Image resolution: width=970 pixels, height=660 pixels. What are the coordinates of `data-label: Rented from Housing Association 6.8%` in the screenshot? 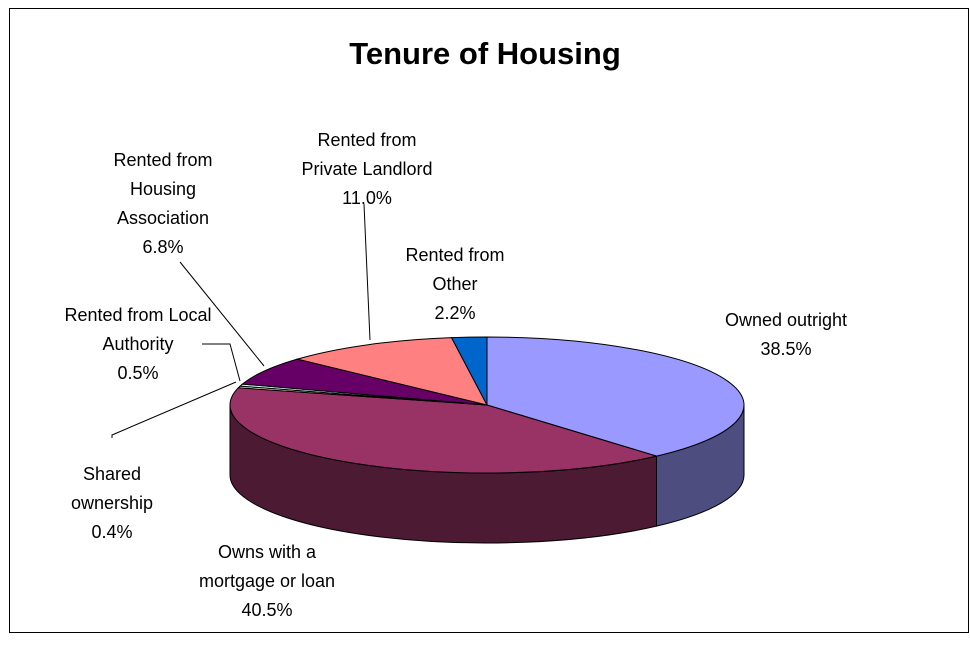 It's located at (163, 204).